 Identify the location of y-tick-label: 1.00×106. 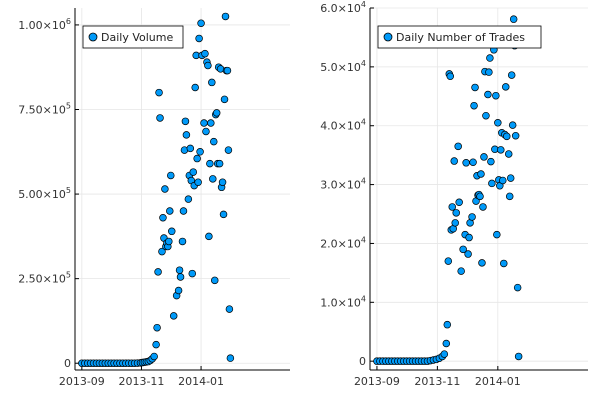
(44, 24).